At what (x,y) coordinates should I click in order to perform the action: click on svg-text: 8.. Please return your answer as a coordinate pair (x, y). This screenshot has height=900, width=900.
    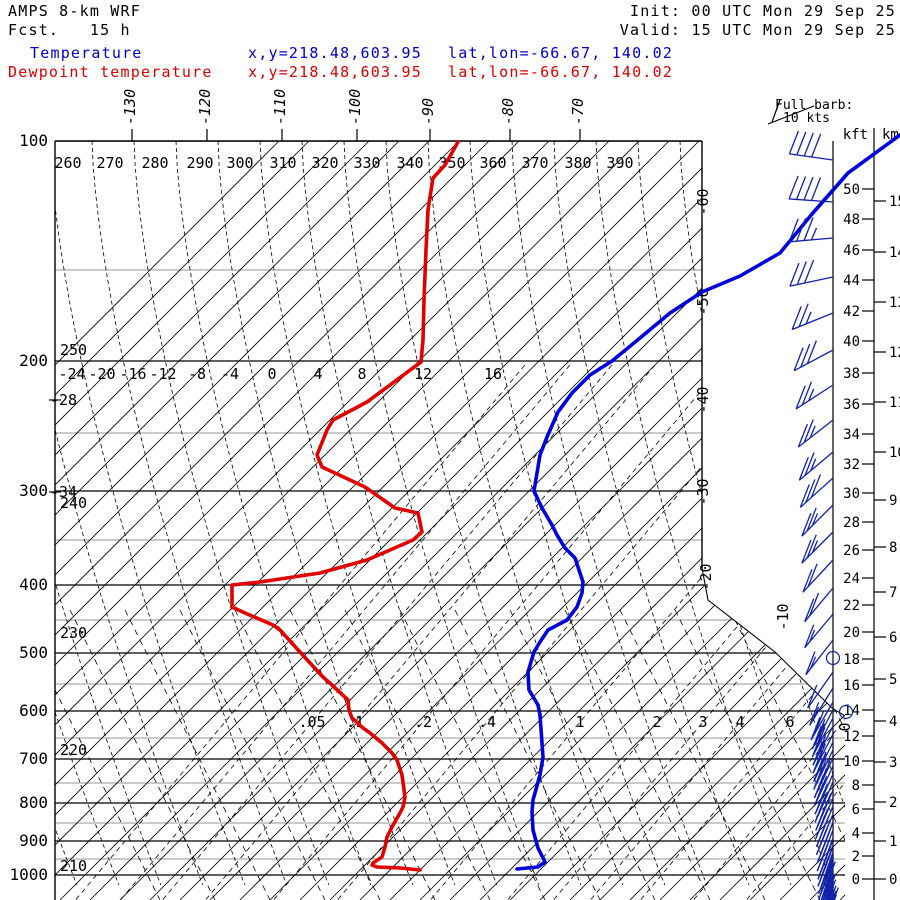
    Looking at the image, I should click on (894, 548).